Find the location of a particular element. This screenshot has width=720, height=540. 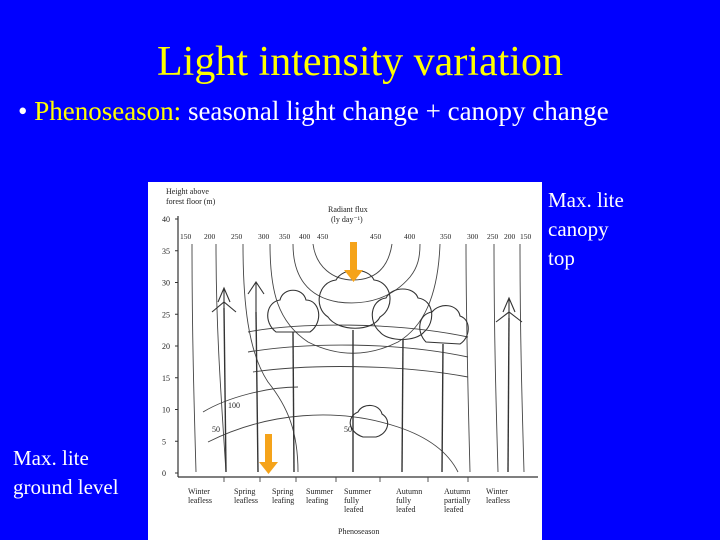

season-dividers is located at coordinates (346, 479).